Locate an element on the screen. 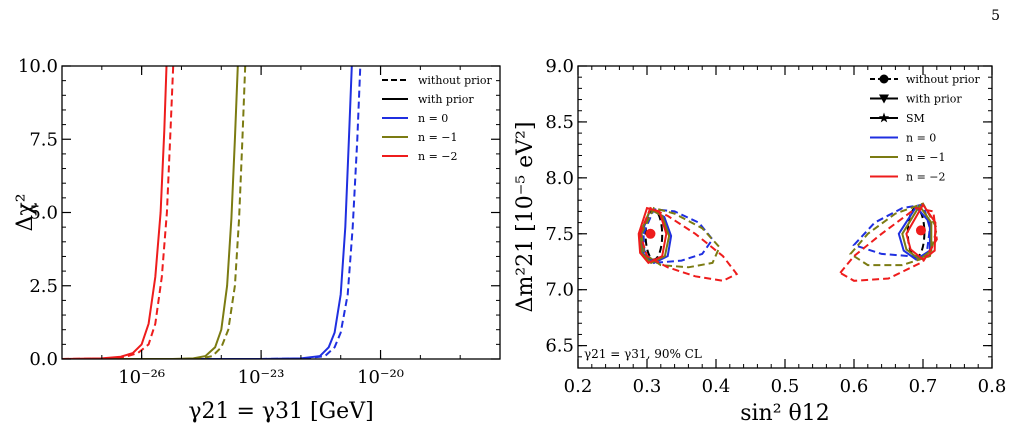  left-y-tick-label: 0.0 is located at coordinates (43, 359).